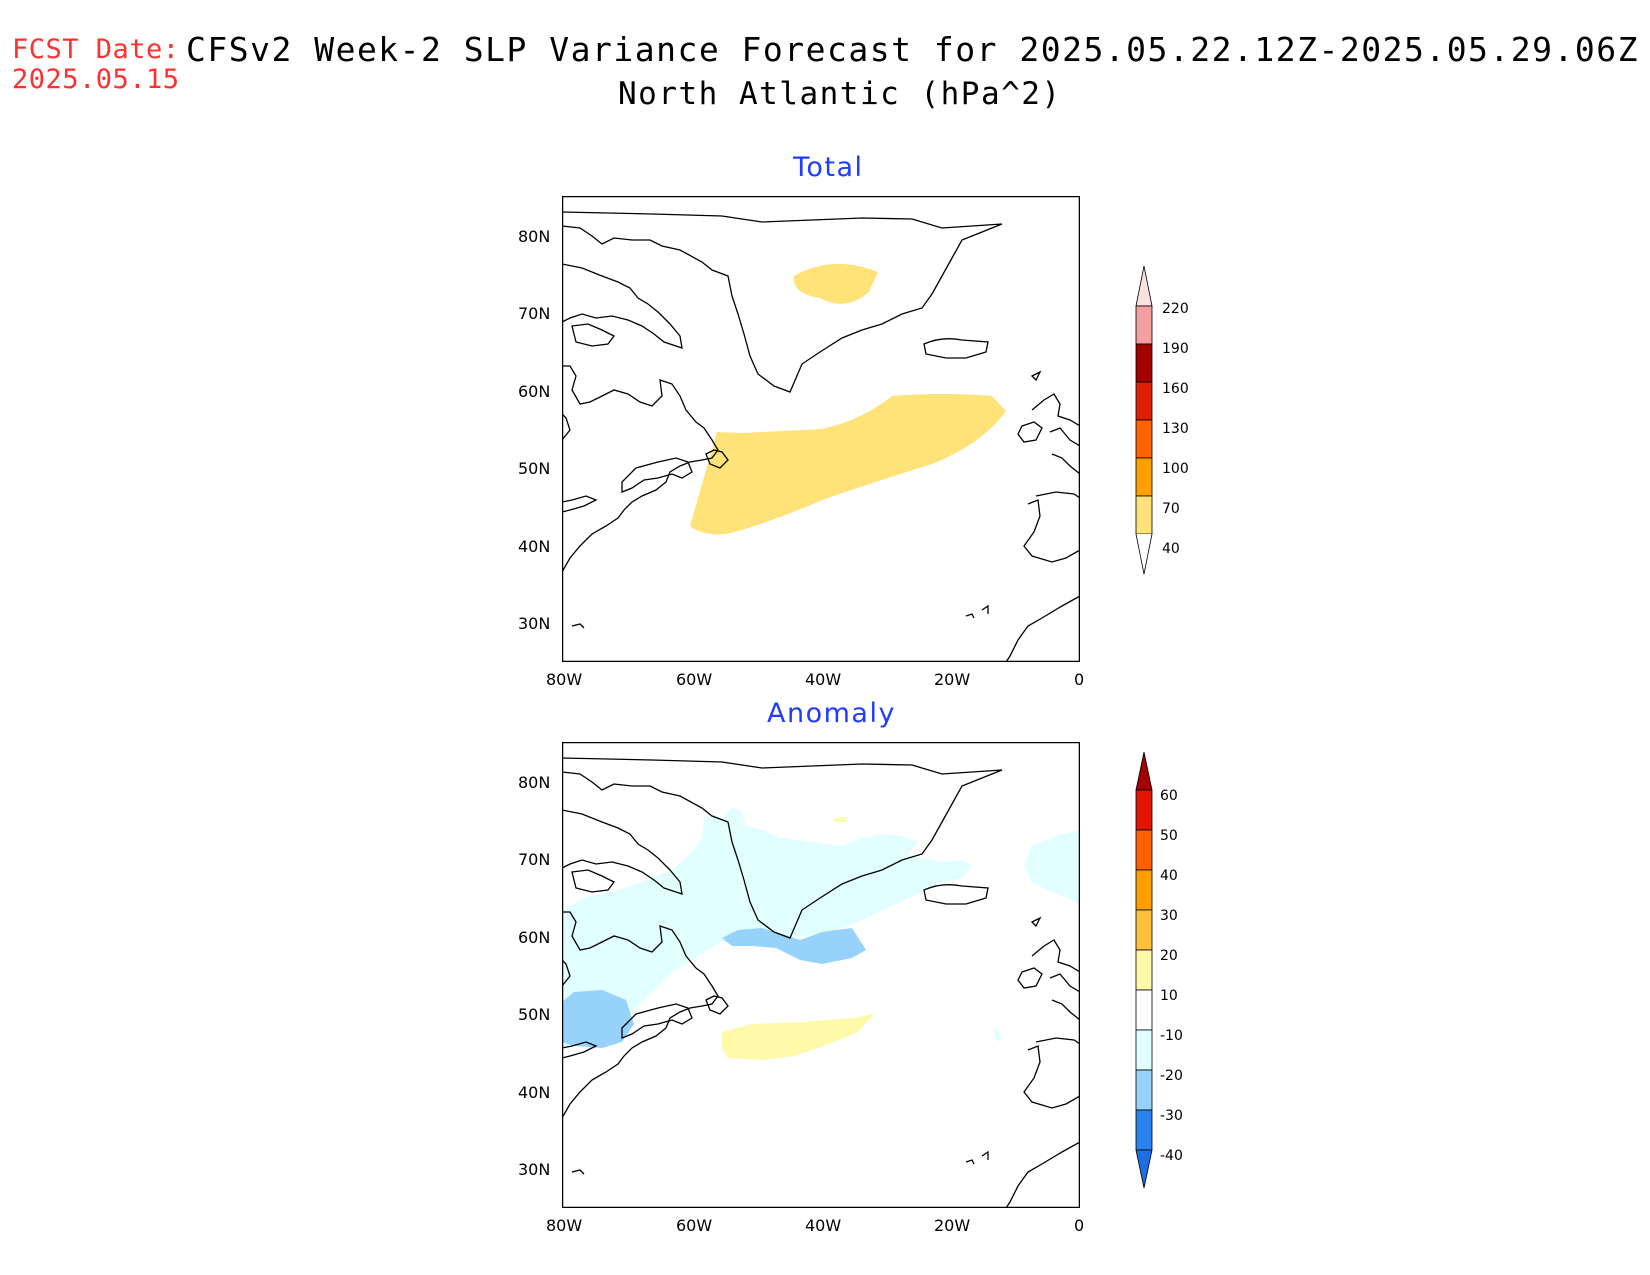 The height and width of the screenshot is (1275, 1650). What do you see at coordinates (794, 946) in the screenshot?
I see `anomaly-contour-neg20-labrador` at bounding box center [794, 946].